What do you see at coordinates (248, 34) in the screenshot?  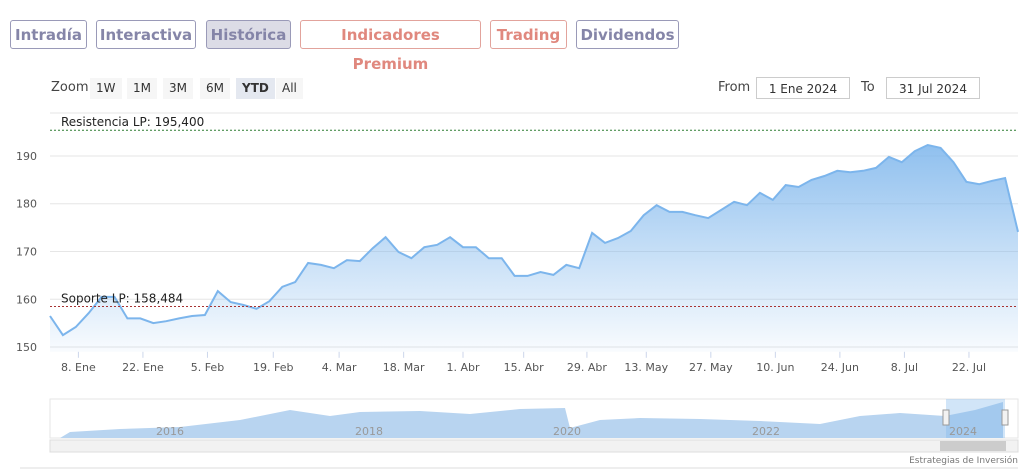 I see `tab: Histórica` at bounding box center [248, 34].